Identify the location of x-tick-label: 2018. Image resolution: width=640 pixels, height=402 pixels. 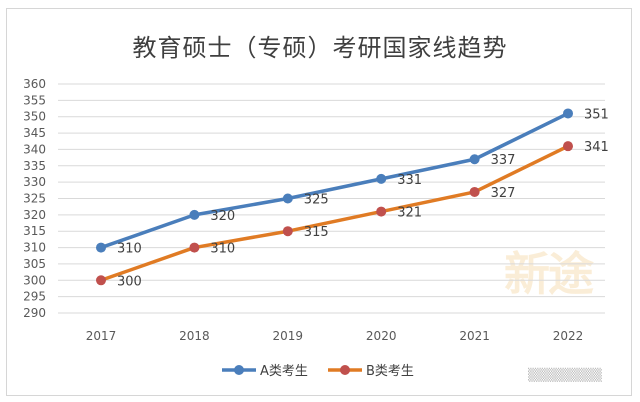
(194, 336).